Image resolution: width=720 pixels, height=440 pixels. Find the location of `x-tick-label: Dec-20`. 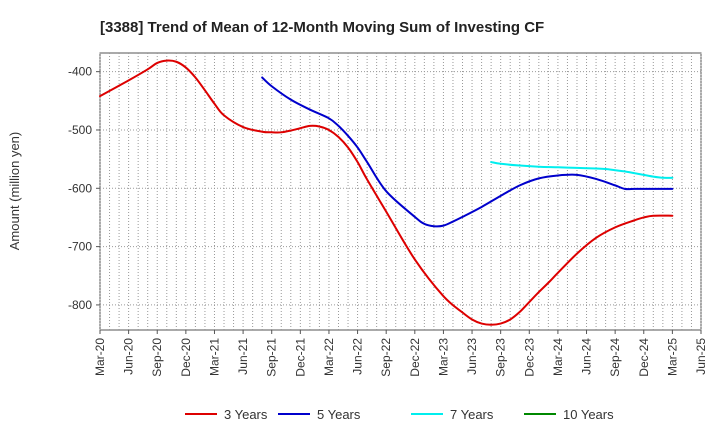

x-tick-label: Dec-20 is located at coordinates (186, 357).